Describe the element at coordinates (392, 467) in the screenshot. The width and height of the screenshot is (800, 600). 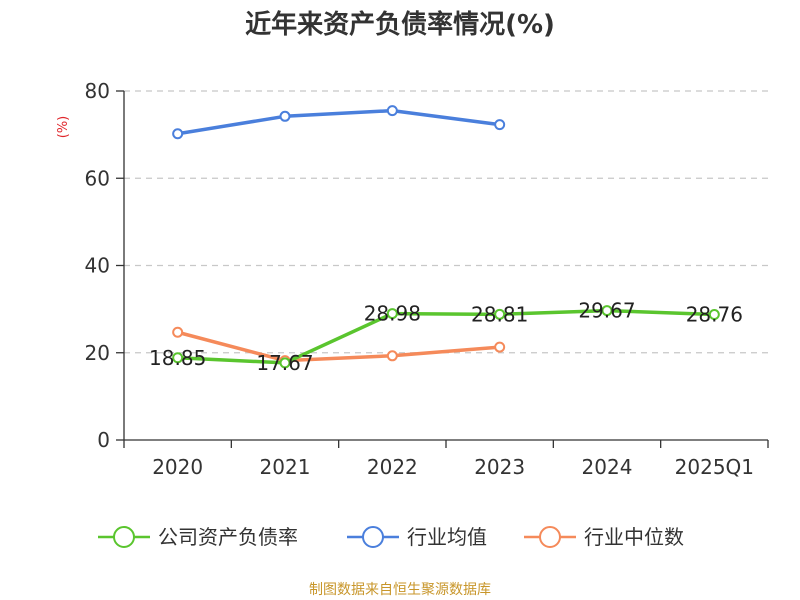
I see `x-tick-label: 2022` at that location.